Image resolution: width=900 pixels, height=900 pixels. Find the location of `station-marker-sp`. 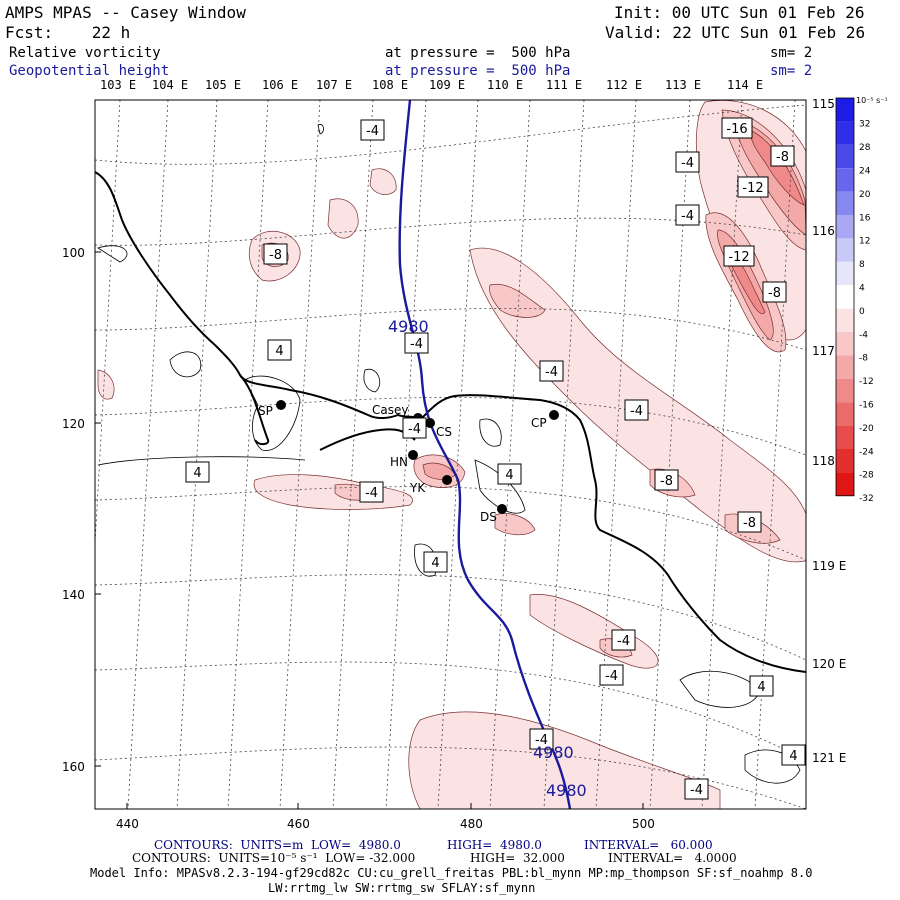

station-marker-sp is located at coordinates (281, 405).